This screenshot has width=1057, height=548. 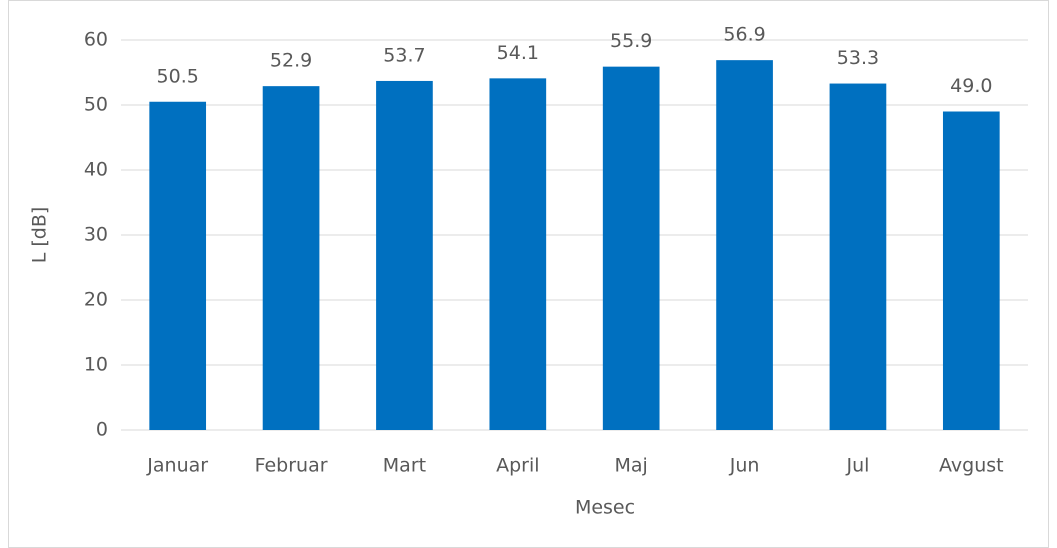 I want to click on data-label: 53.7, so click(x=404, y=55).